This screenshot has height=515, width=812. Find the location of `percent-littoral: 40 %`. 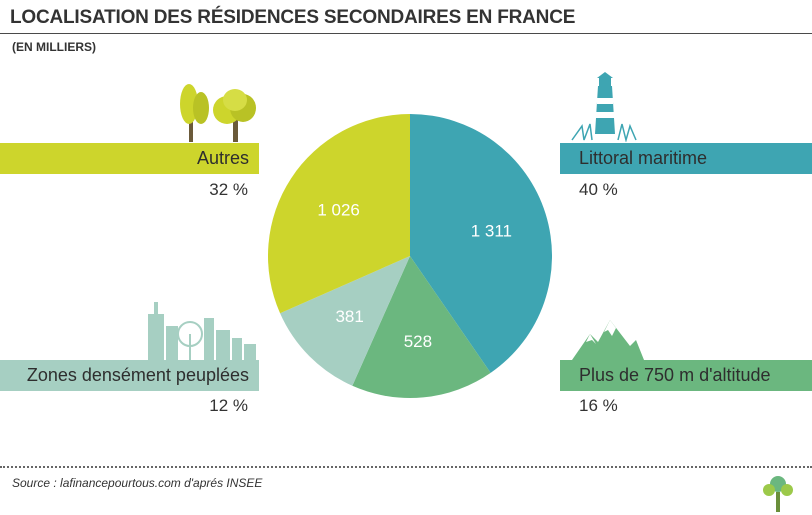

percent-littoral: 40 % is located at coordinates (598, 189).